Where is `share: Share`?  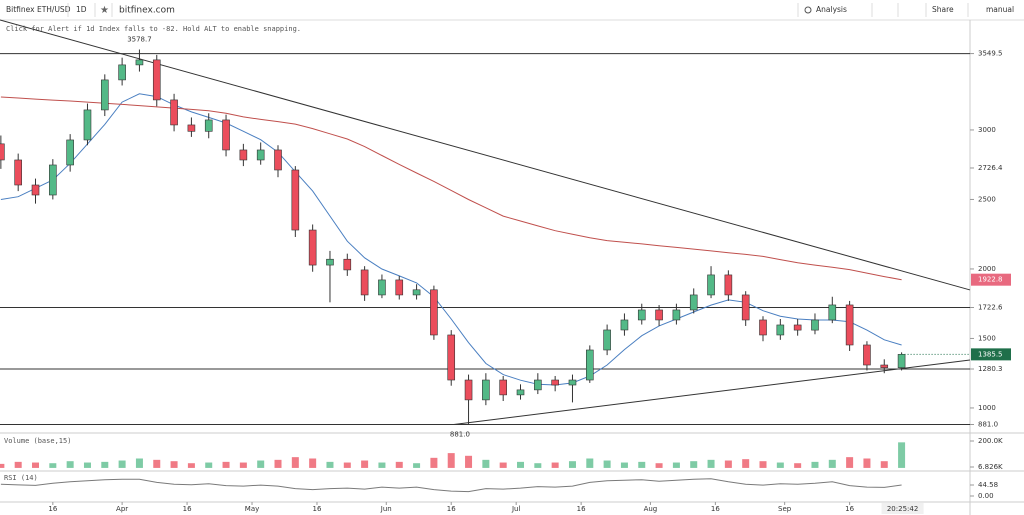
share: Share is located at coordinates (943, 9).